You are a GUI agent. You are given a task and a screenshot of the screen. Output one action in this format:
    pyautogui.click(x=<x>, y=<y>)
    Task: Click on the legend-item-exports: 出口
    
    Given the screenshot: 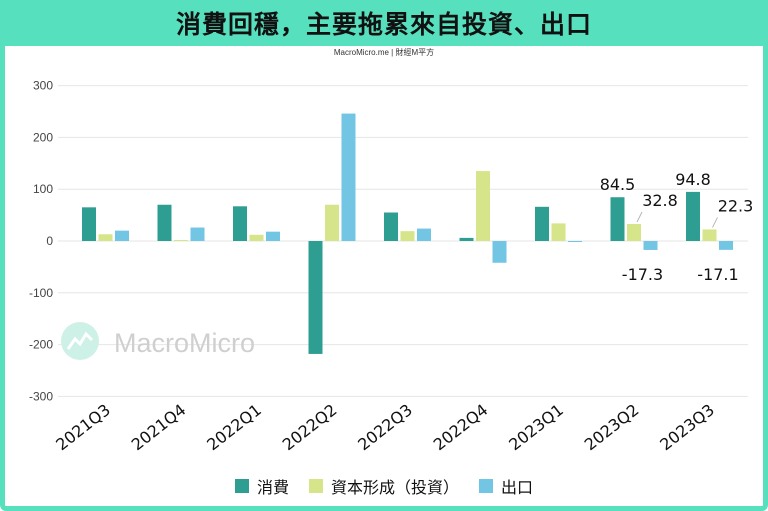 What is the action you would take?
    pyautogui.click(x=506, y=486)
    